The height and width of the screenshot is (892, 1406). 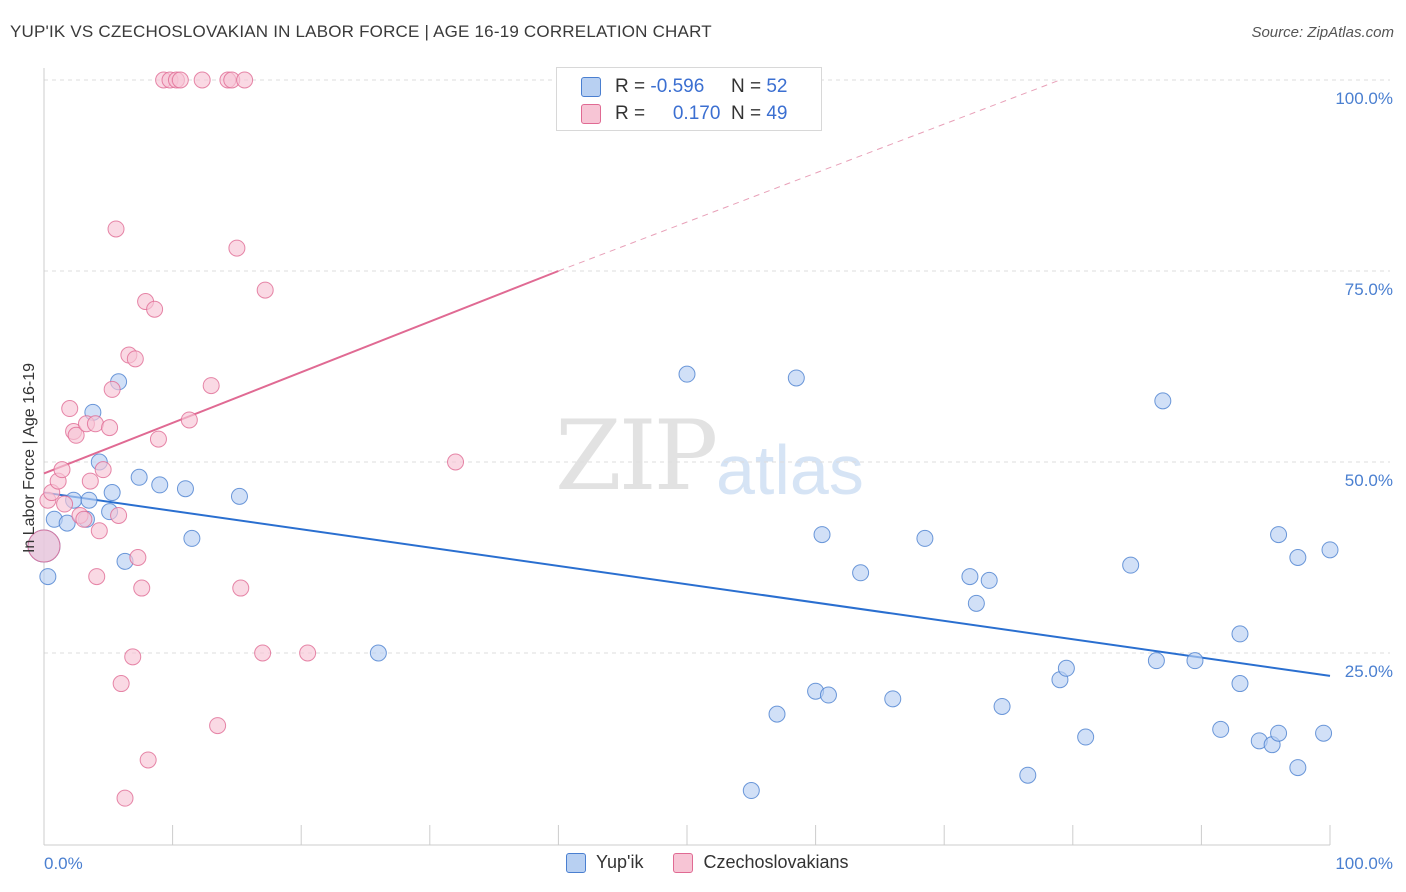 I want to click on bottom-legend: Yup'ik Czechoslovakians, so click(x=722, y=862).